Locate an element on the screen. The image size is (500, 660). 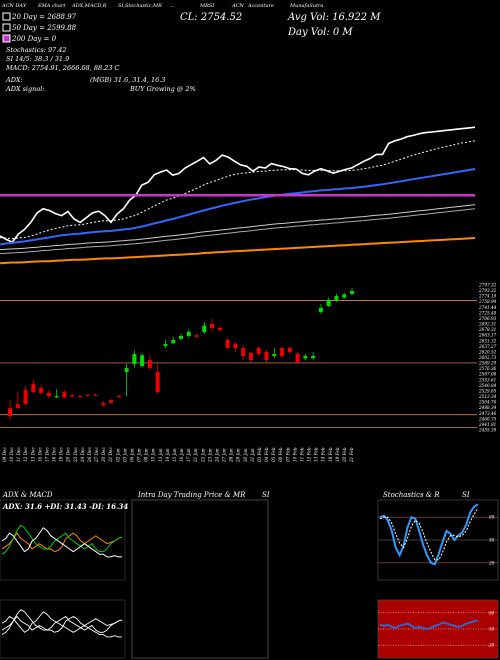
date-tick-label: 05 Feb is located at coordinates (273, 454).